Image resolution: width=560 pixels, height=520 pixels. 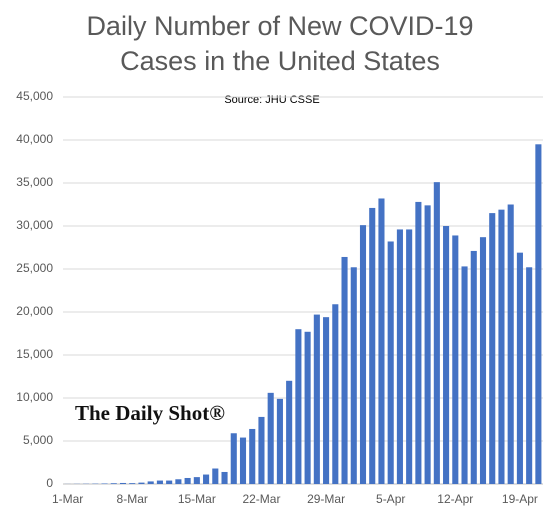 What do you see at coordinates (34, 139) in the screenshot?
I see `y-tick-label: 40,000` at bounding box center [34, 139].